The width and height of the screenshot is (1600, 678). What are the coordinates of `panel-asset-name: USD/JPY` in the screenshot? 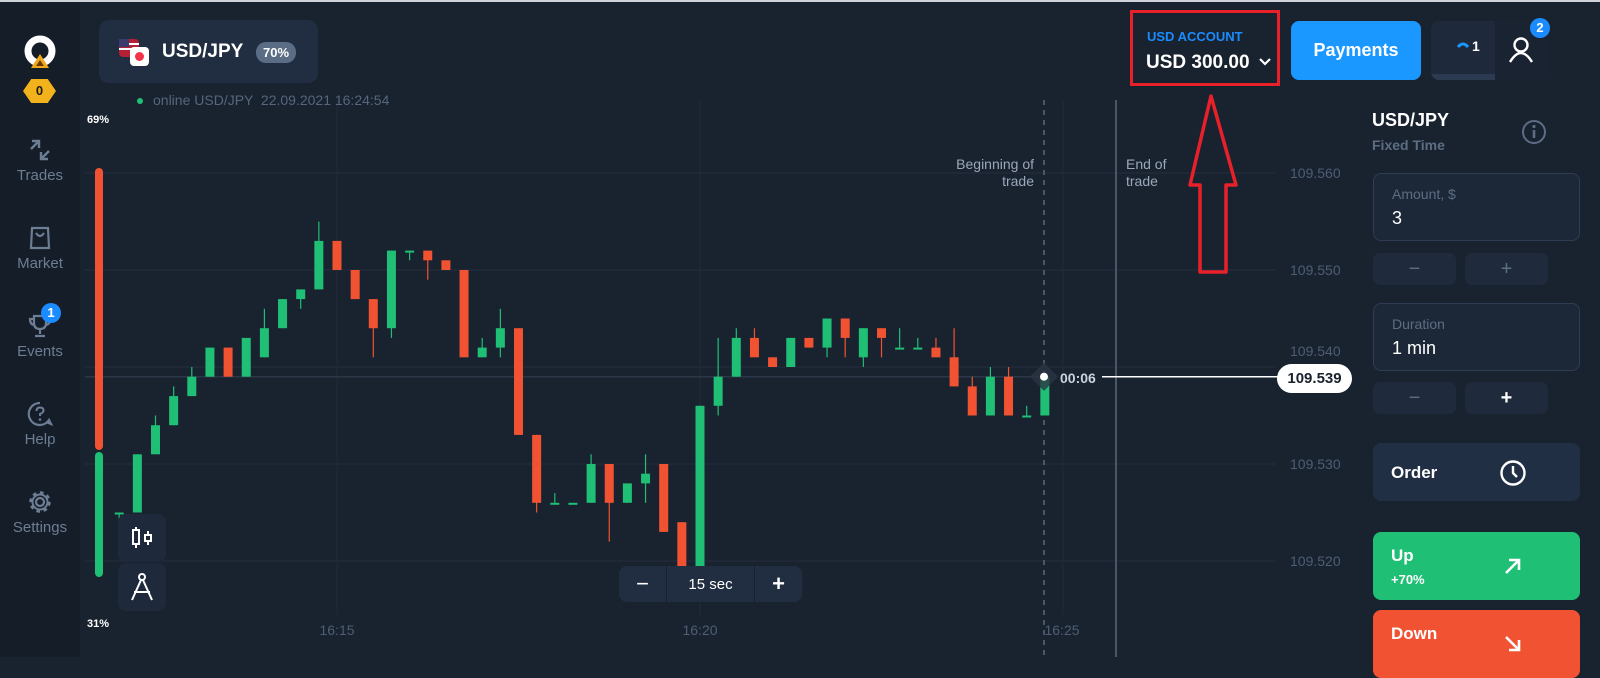 It's located at (1411, 120).